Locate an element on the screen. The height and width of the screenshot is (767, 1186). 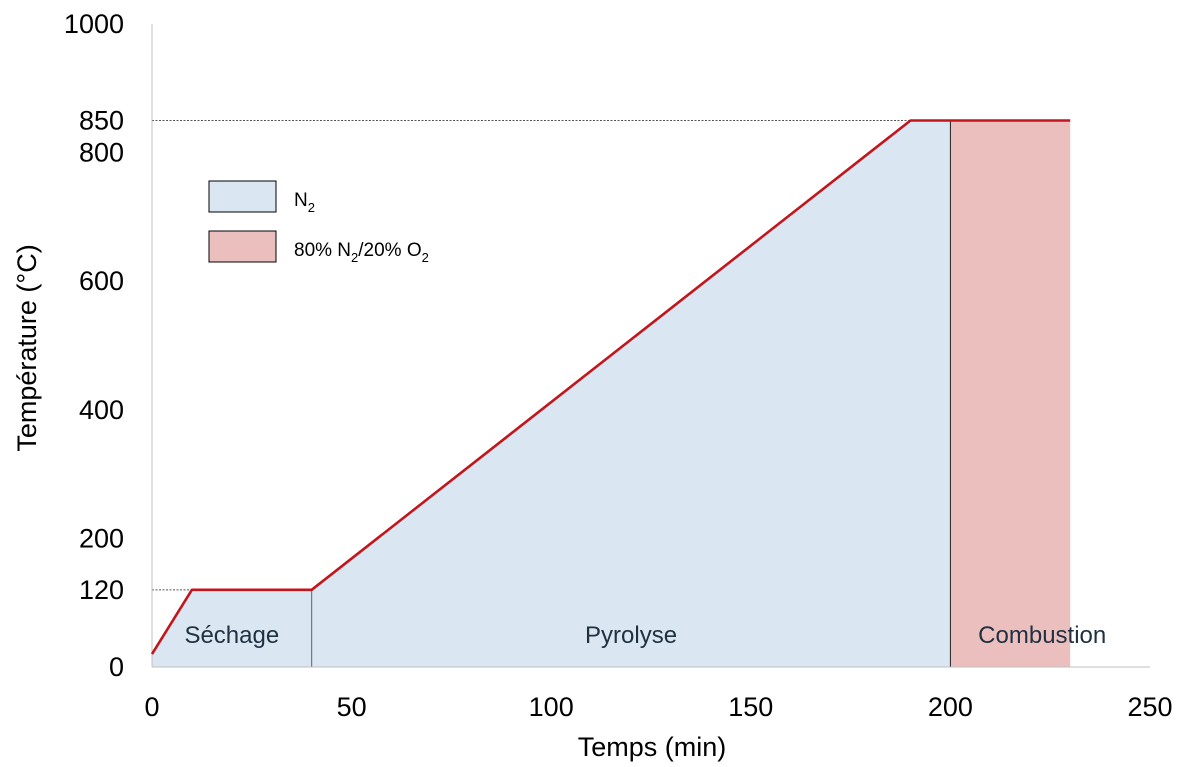
y-tick-label-200: 200 is located at coordinates (101, 538).